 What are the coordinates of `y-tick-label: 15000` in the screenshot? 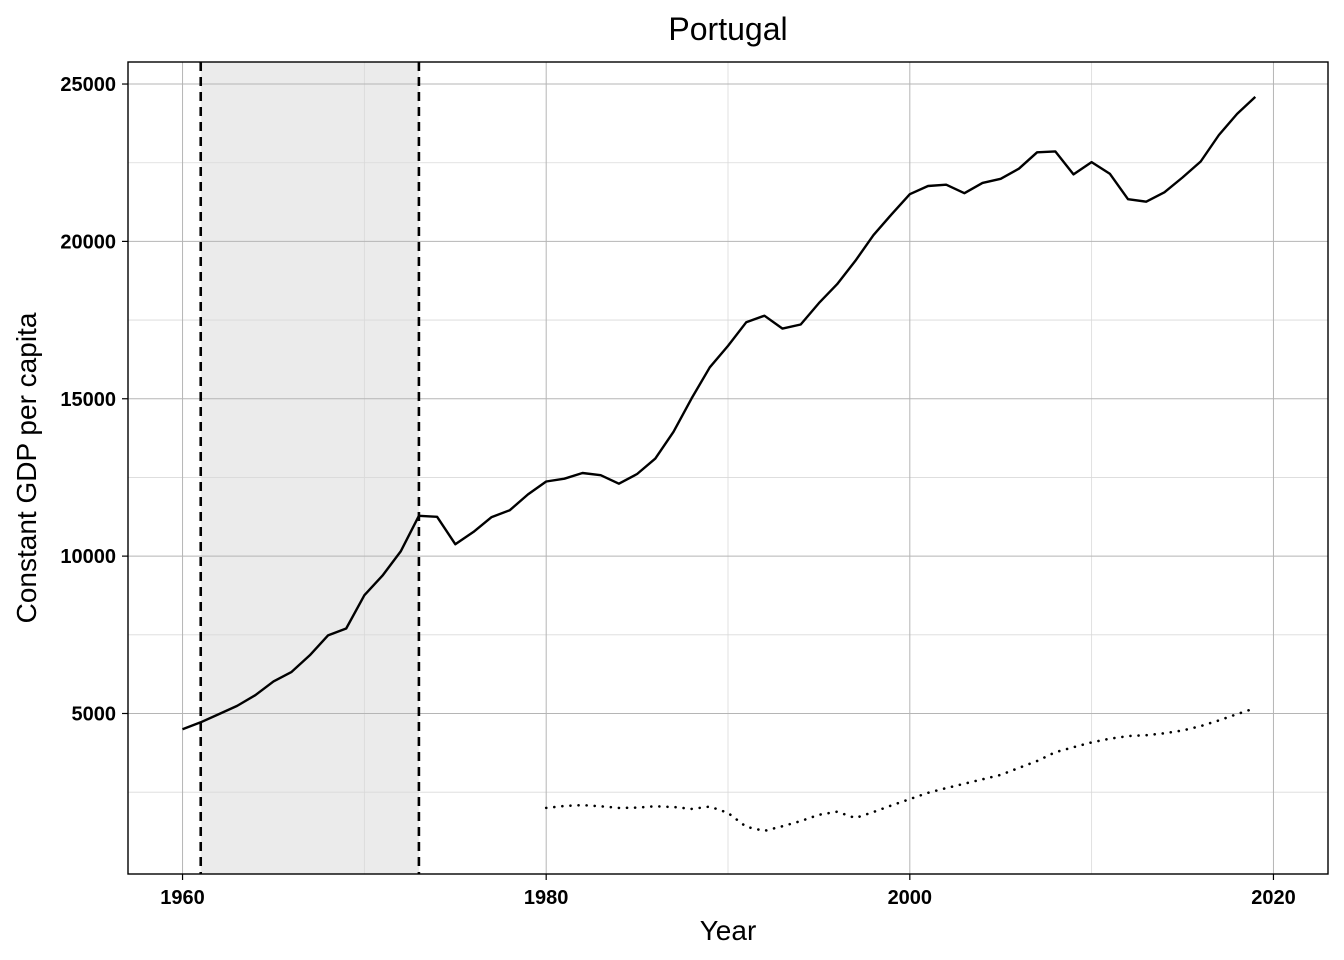 It's located at (88, 400).